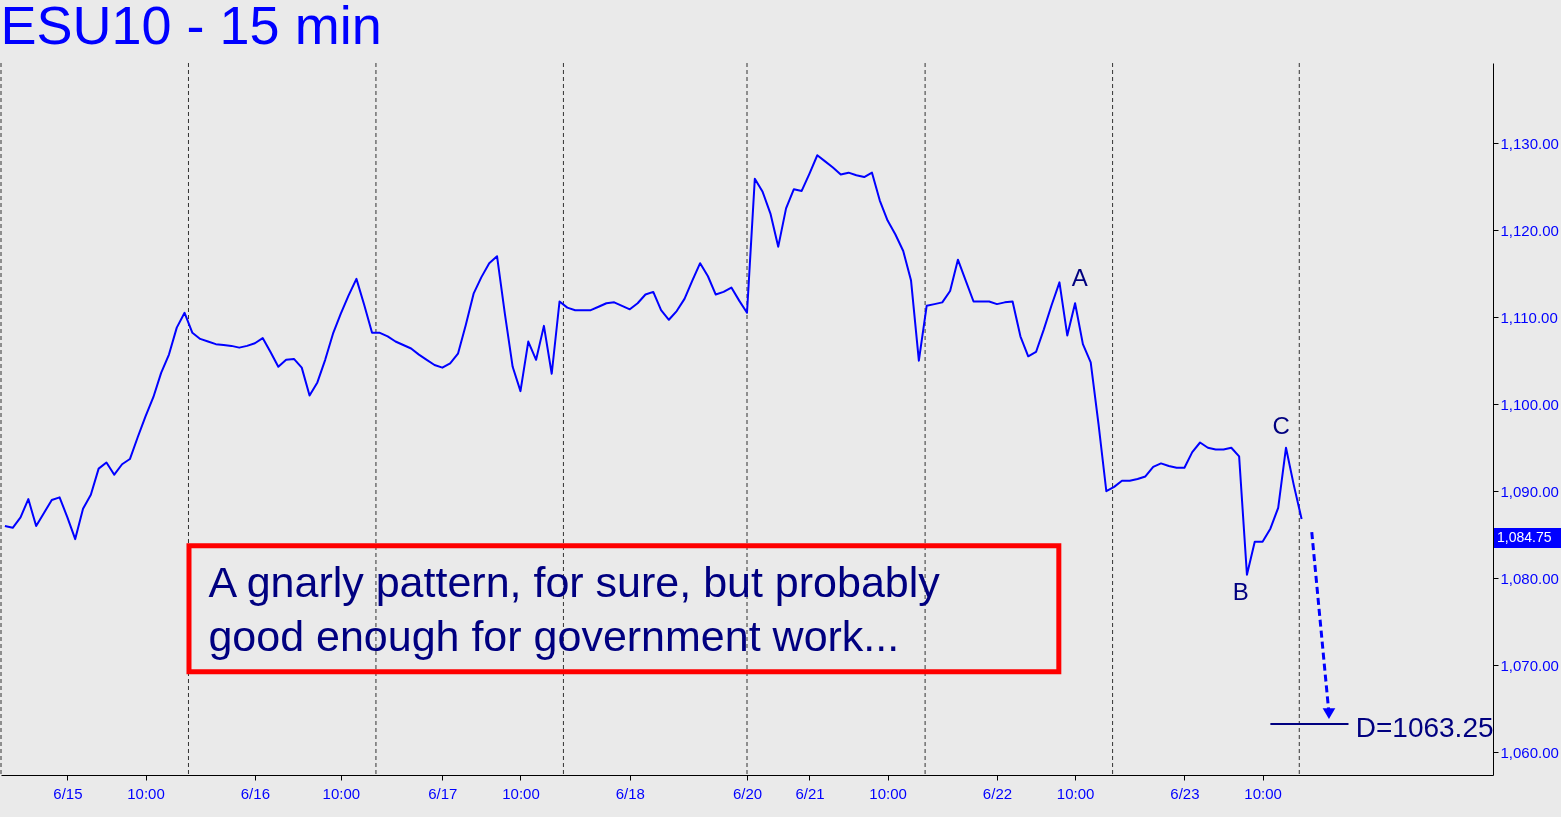 Image resolution: width=1561 pixels, height=817 pixels. What do you see at coordinates (997, 793) in the screenshot?
I see `x-tick-label: 6/22` at bounding box center [997, 793].